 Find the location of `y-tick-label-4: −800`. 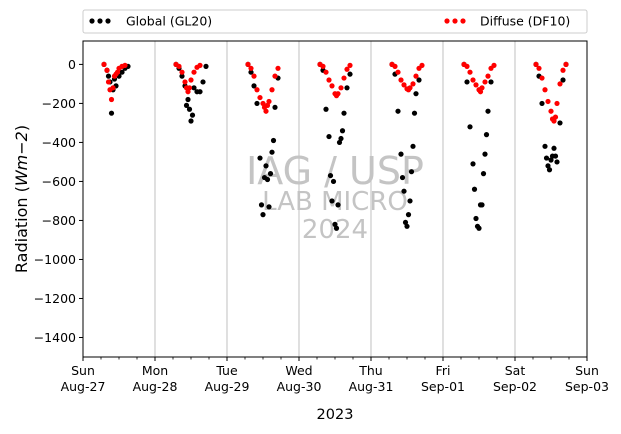

y-tick-label-4: −800 is located at coordinates (59, 220).